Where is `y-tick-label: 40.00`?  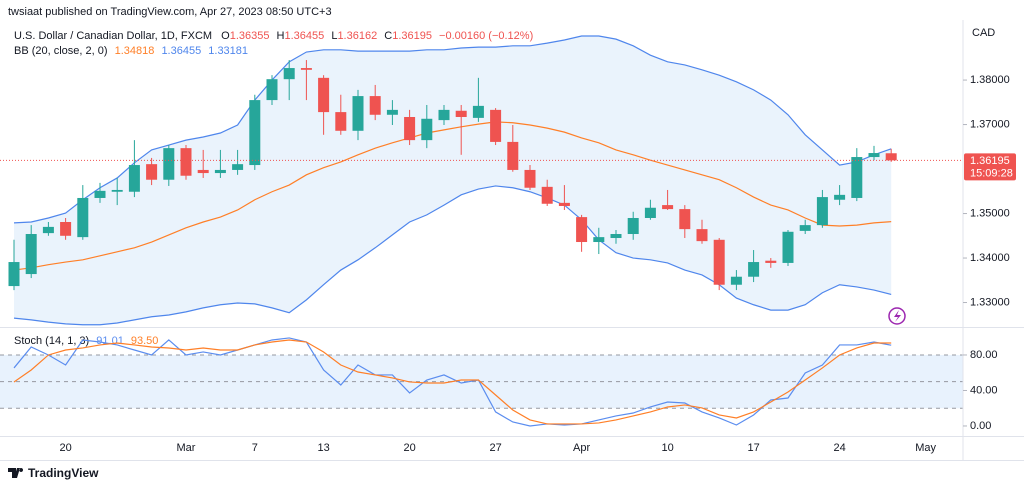 y-tick-label: 40.00 is located at coordinates (984, 390).